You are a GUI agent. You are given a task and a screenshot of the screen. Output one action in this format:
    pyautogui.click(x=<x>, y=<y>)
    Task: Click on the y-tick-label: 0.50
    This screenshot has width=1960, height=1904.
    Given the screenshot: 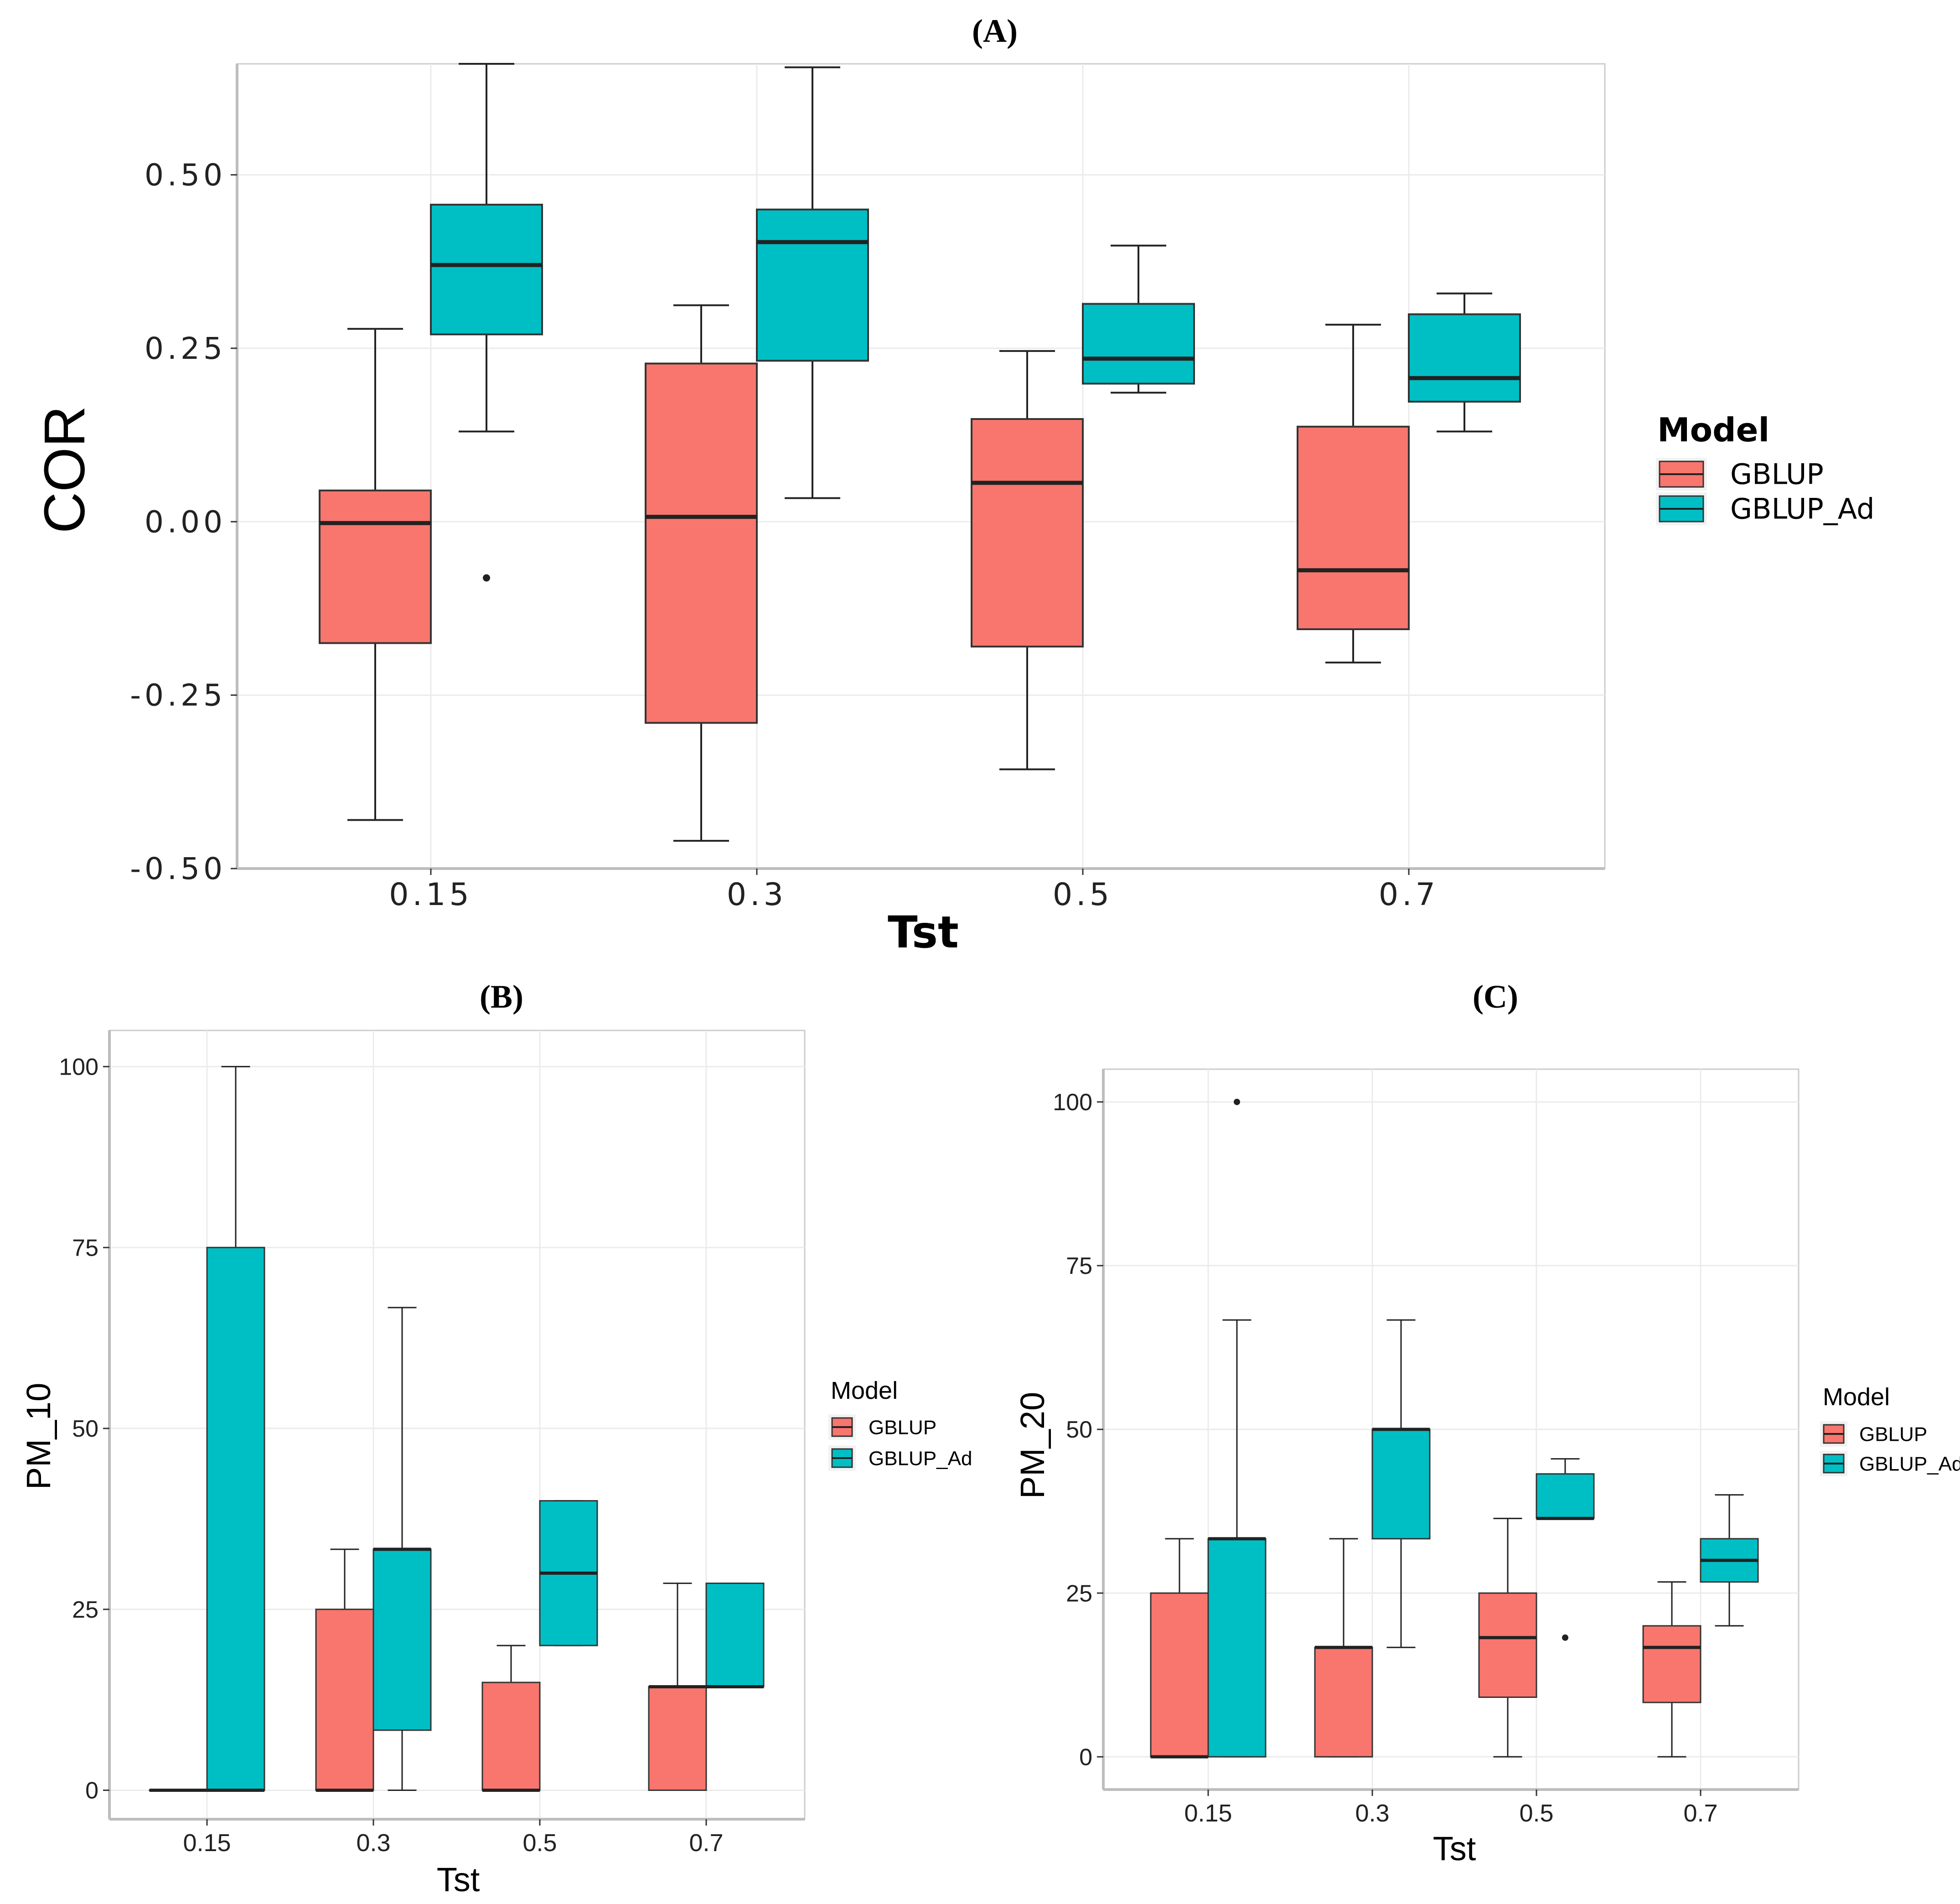 What is the action you would take?
    pyautogui.click(x=185, y=176)
    